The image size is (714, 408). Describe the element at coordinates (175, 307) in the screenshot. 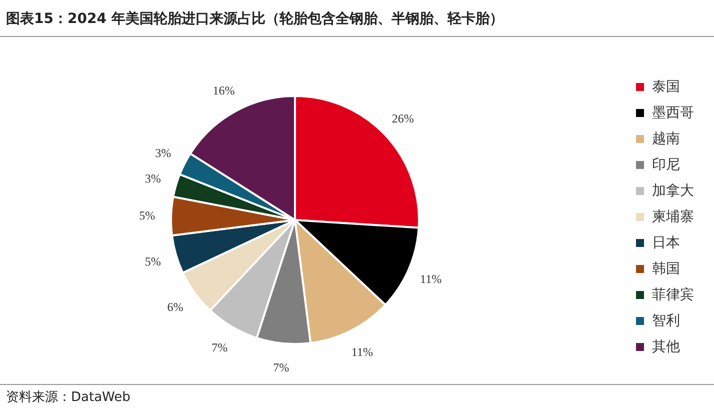

I see `data-label: 6%` at that location.